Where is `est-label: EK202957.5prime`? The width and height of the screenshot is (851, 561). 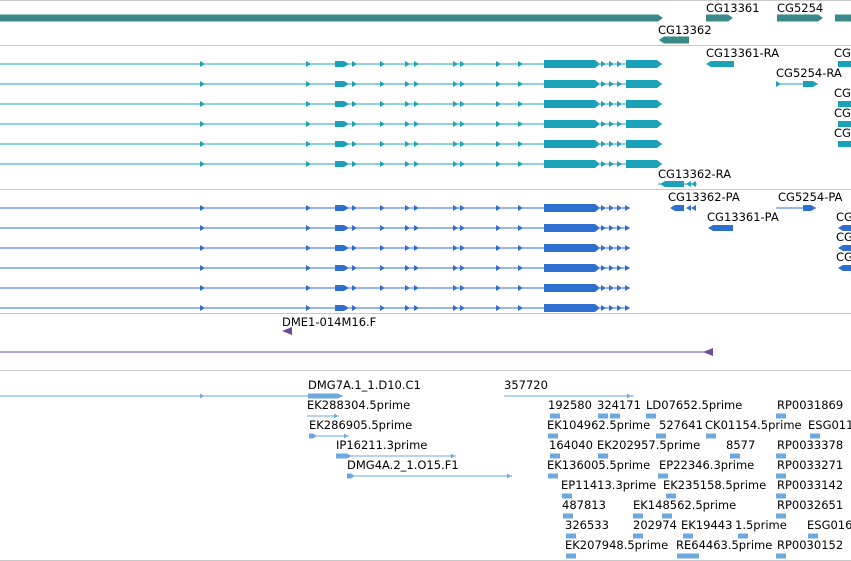 est-label: EK202957.5prime is located at coordinates (648, 445).